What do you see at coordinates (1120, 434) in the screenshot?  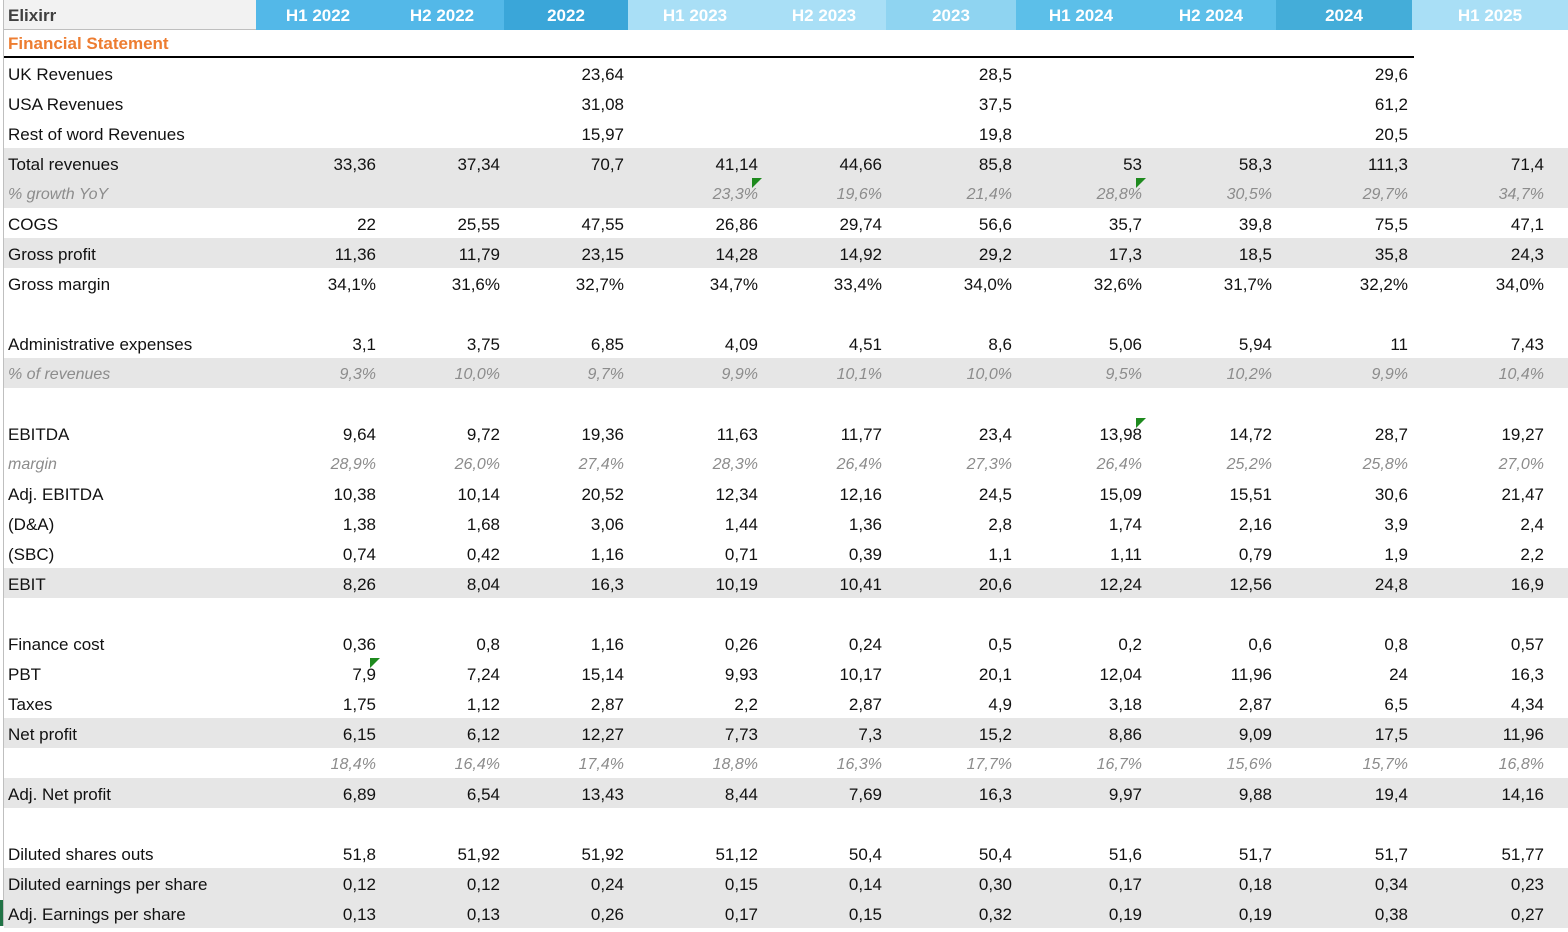 I see `value-cell: 13,98` at bounding box center [1120, 434].